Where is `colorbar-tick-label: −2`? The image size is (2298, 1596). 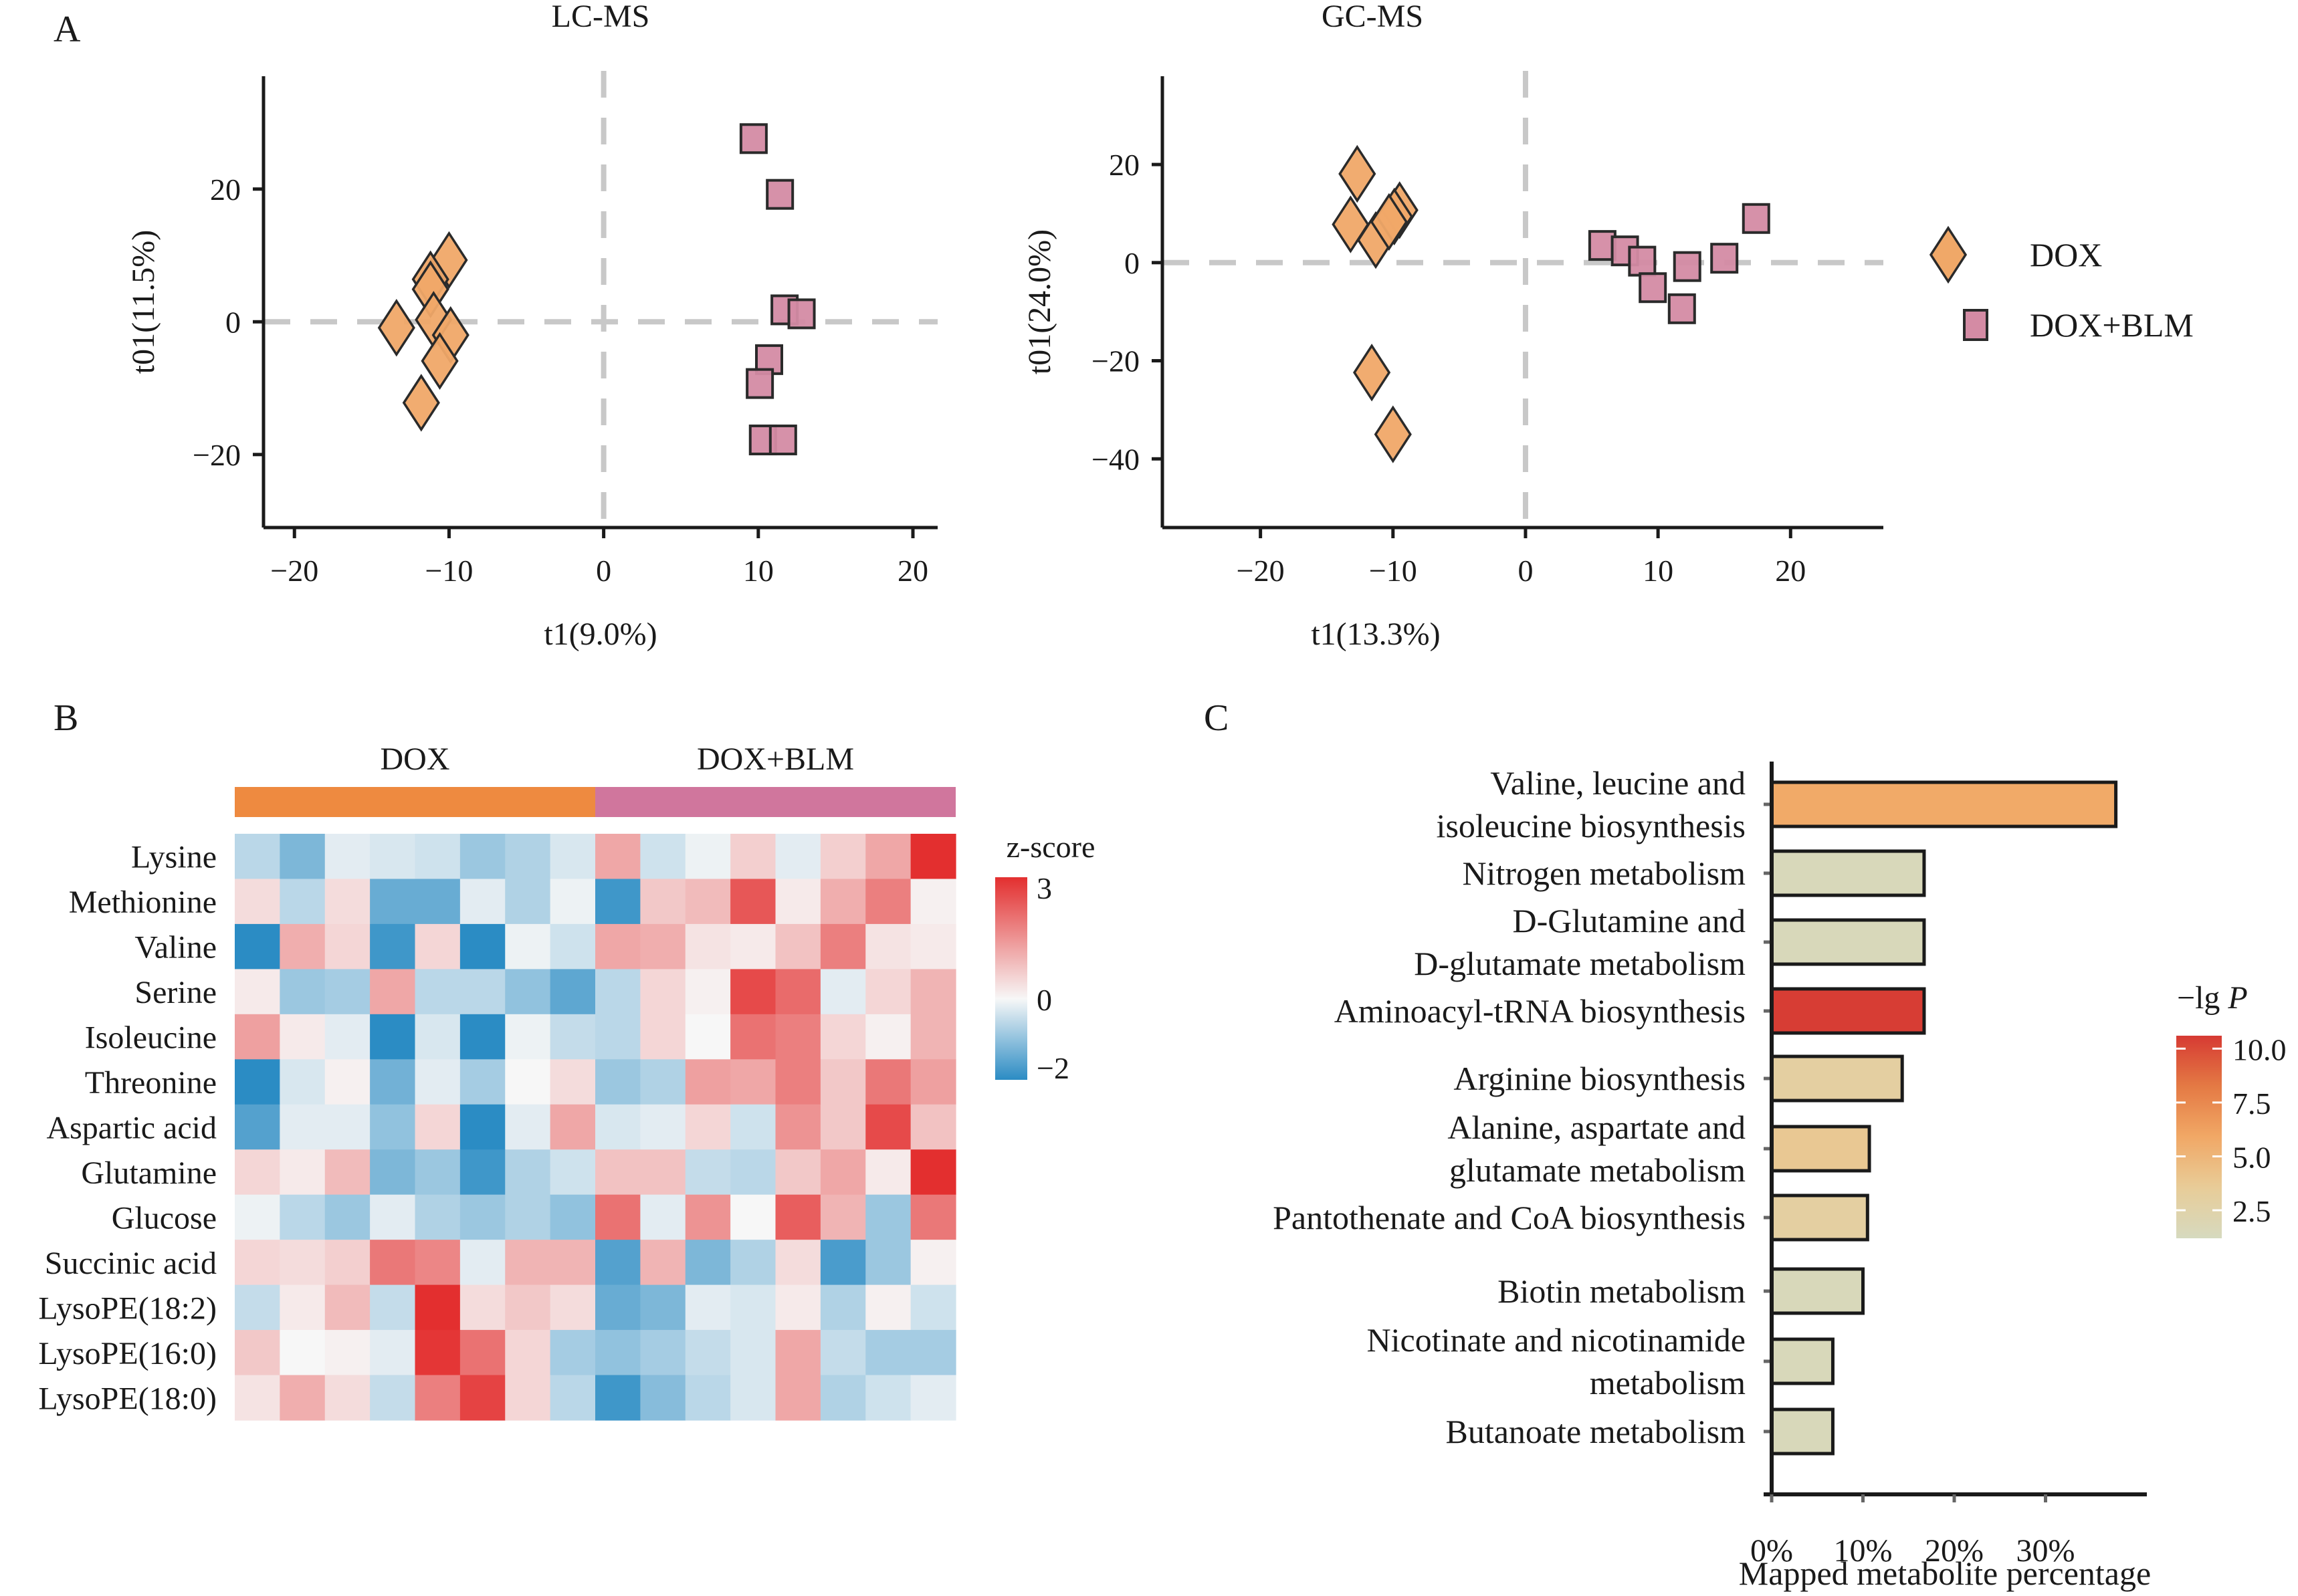 colorbar-tick-label: −2 is located at coordinates (1053, 1068).